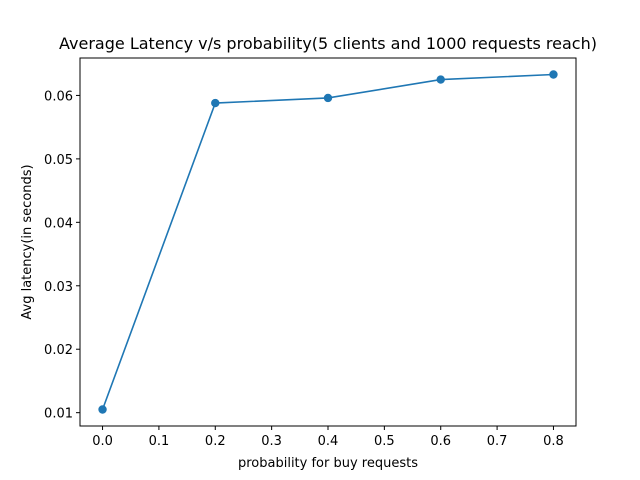 The width and height of the screenshot is (640, 480). What do you see at coordinates (58, 414) in the screenshot?
I see `y-tick-label: 0.01` at bounding box center [58, 414].